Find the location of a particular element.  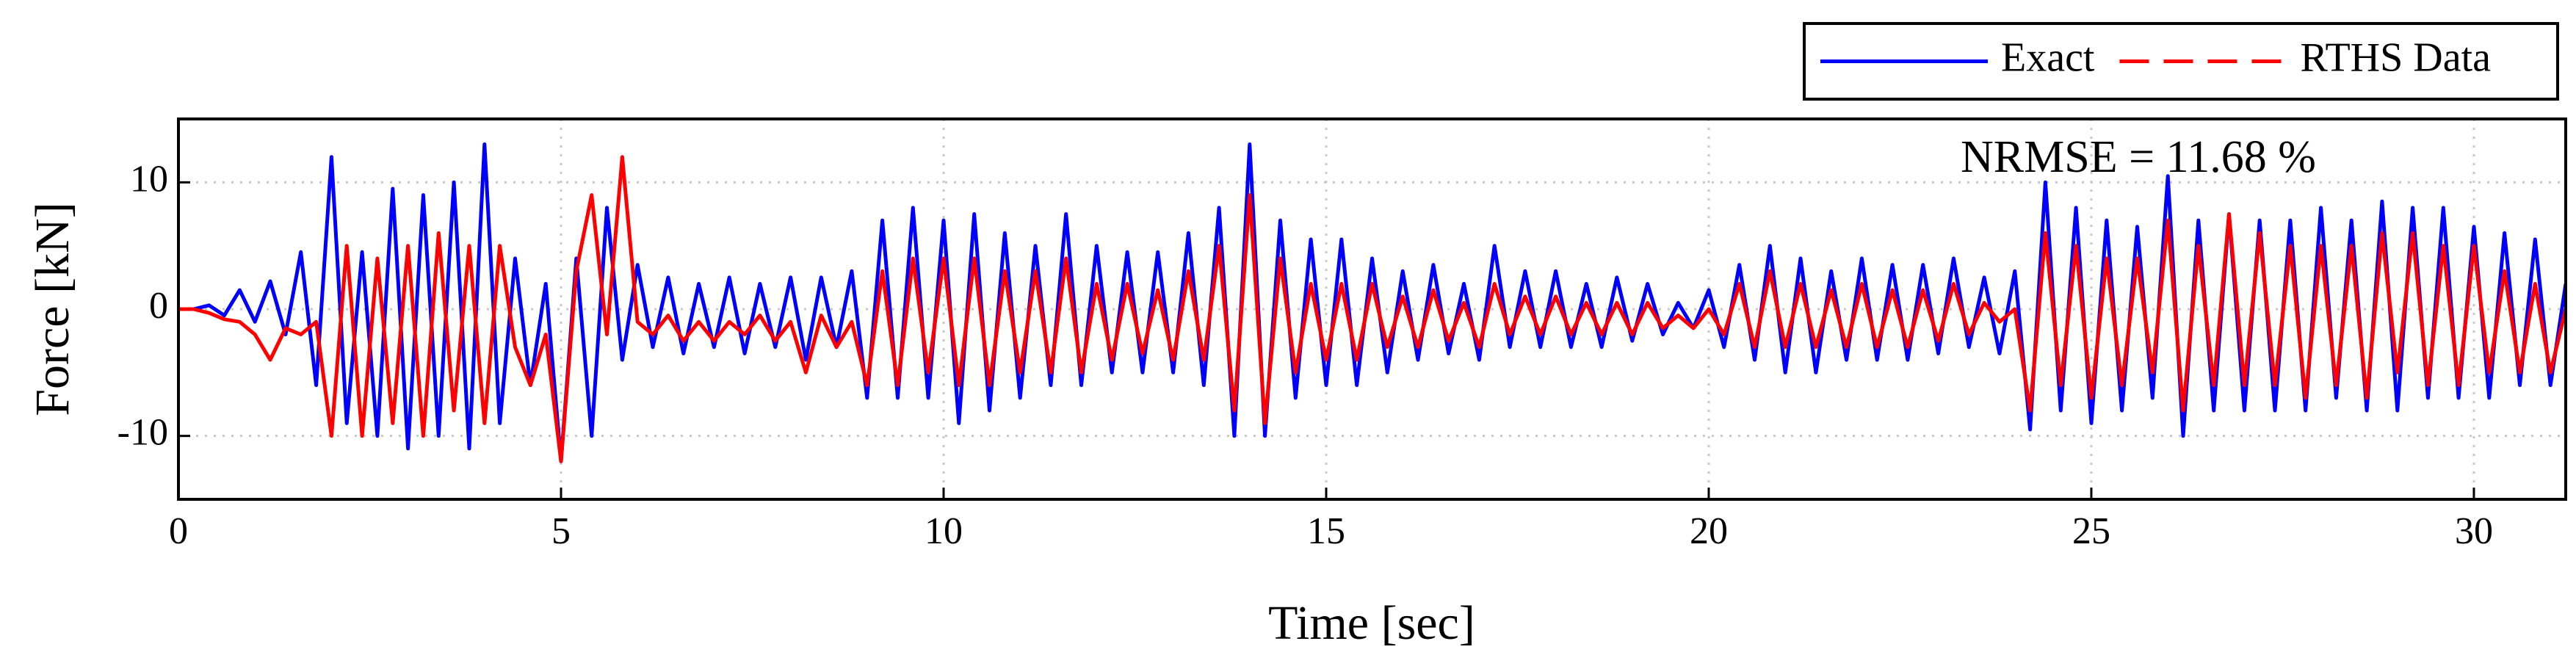

x-tick-label: 15 is located at coordinates (1326, 531).